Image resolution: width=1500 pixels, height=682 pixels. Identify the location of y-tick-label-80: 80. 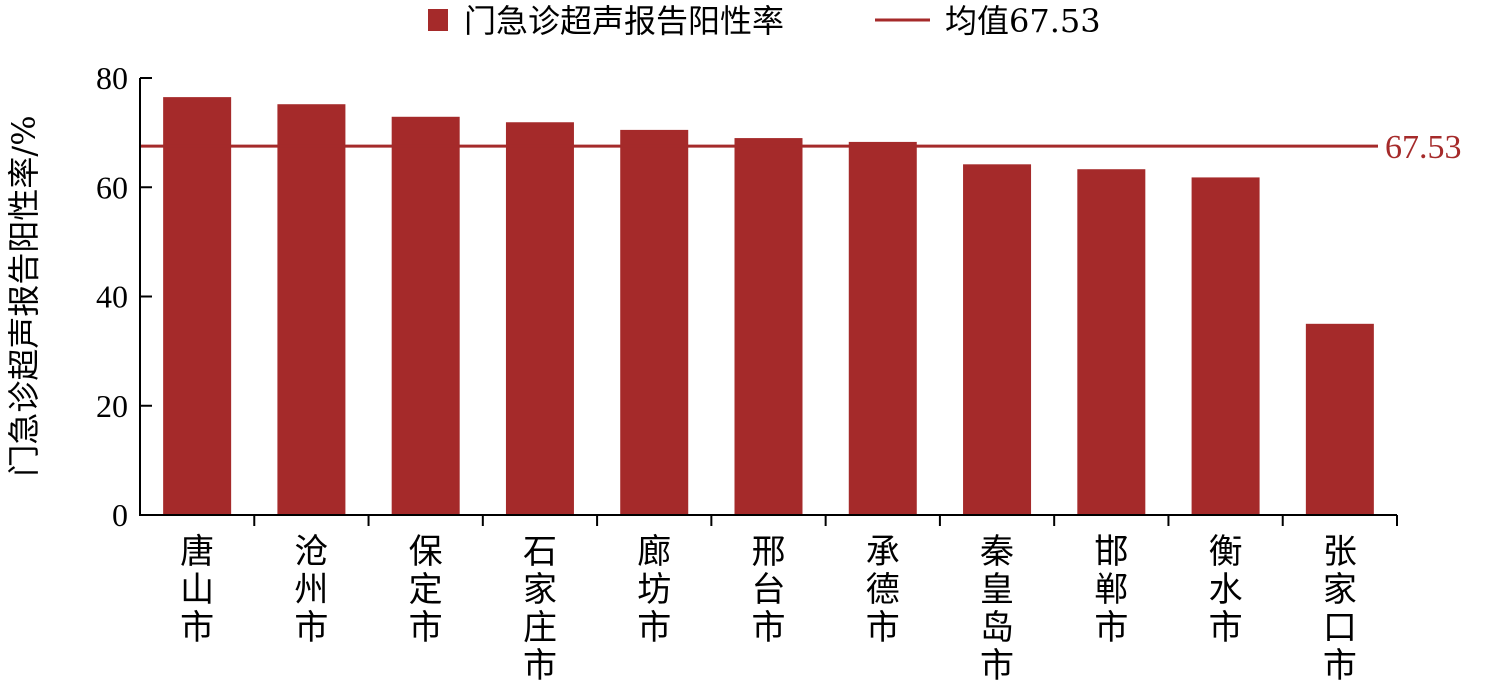
(112, 78).